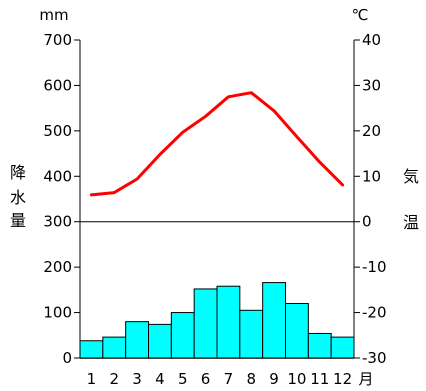 The height and width of the screenshot is (391, 426). I want to click on left-tick-label-700: 700, so click(57, 40).